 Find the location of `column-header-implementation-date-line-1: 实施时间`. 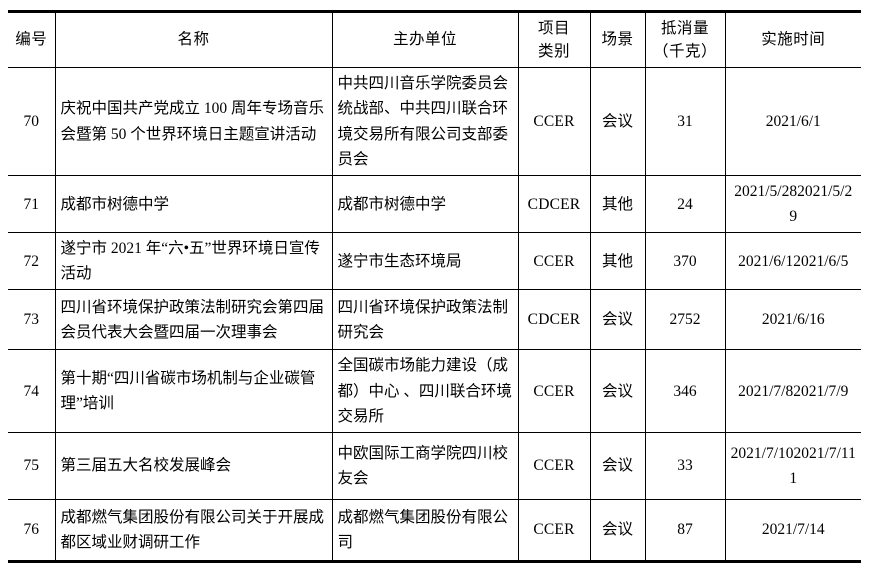

column-header-implementation-date-line-1: 实施时间 is located at coordinates (793, 39).